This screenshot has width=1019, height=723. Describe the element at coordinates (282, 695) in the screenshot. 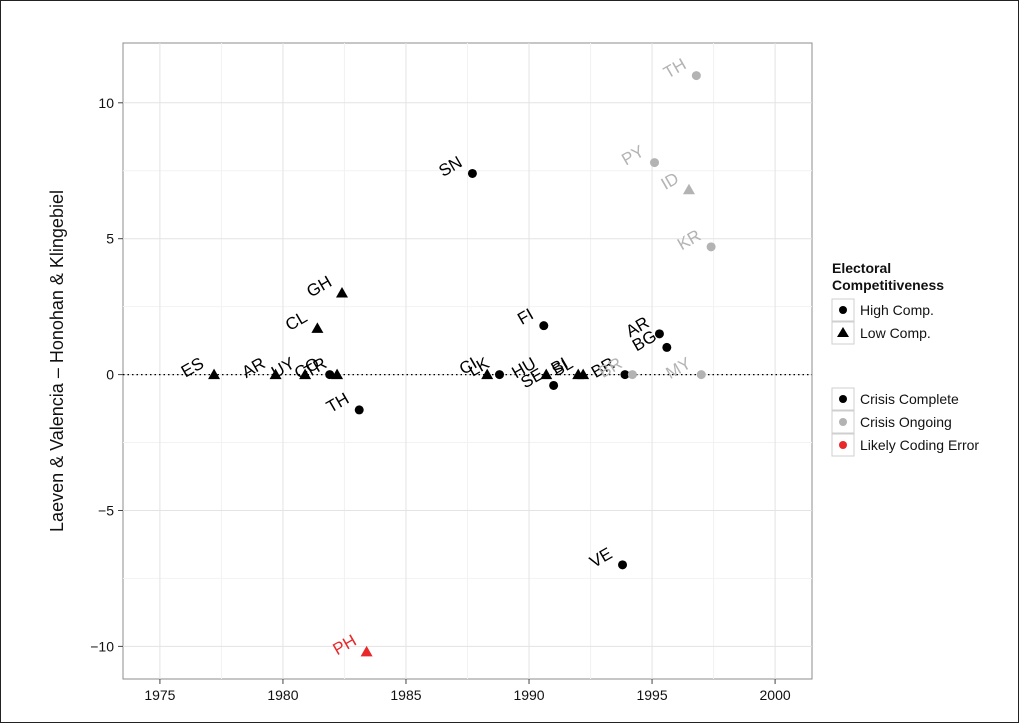

I see `x-tick-label: 1980` at that location.